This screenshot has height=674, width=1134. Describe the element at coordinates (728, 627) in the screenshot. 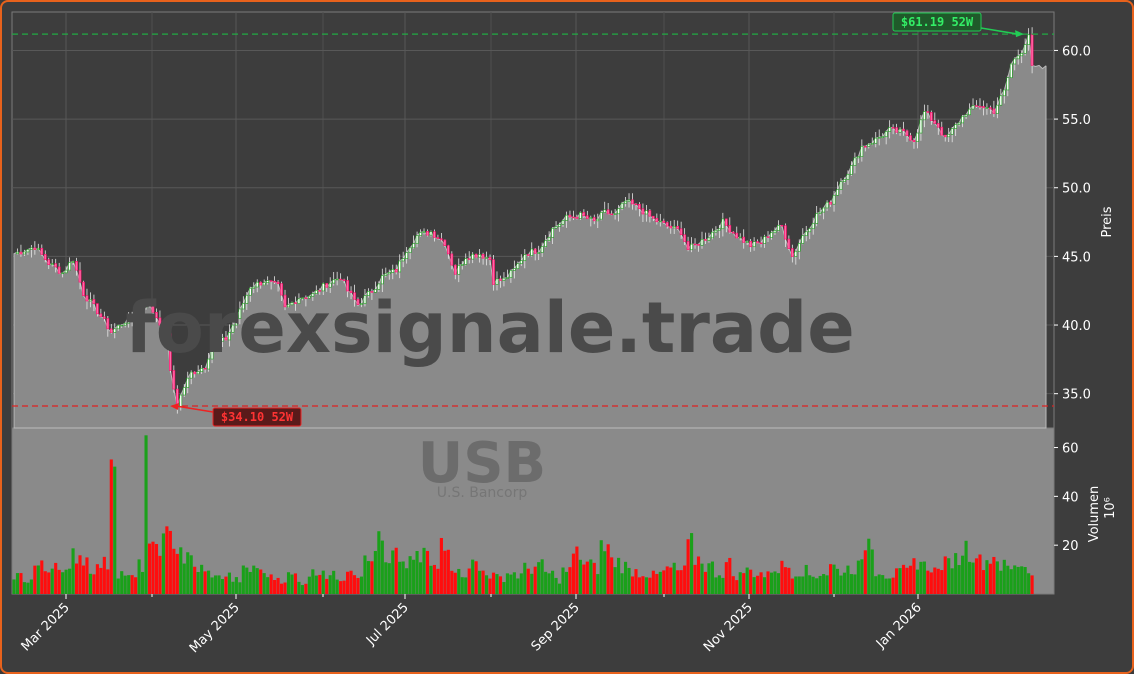

I see `x-tick-label: Nov 2025` at that location.